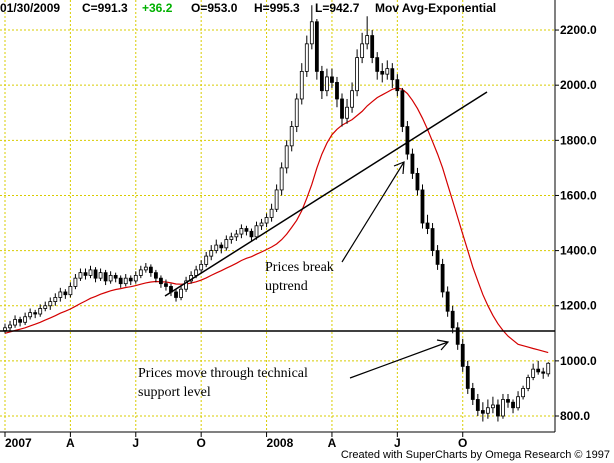 Image resolution: width=614 pixels, height=463 pixels. Describe the element at coordinates (174, 392) in the screenshot. I see `annotation: support level` at that location.